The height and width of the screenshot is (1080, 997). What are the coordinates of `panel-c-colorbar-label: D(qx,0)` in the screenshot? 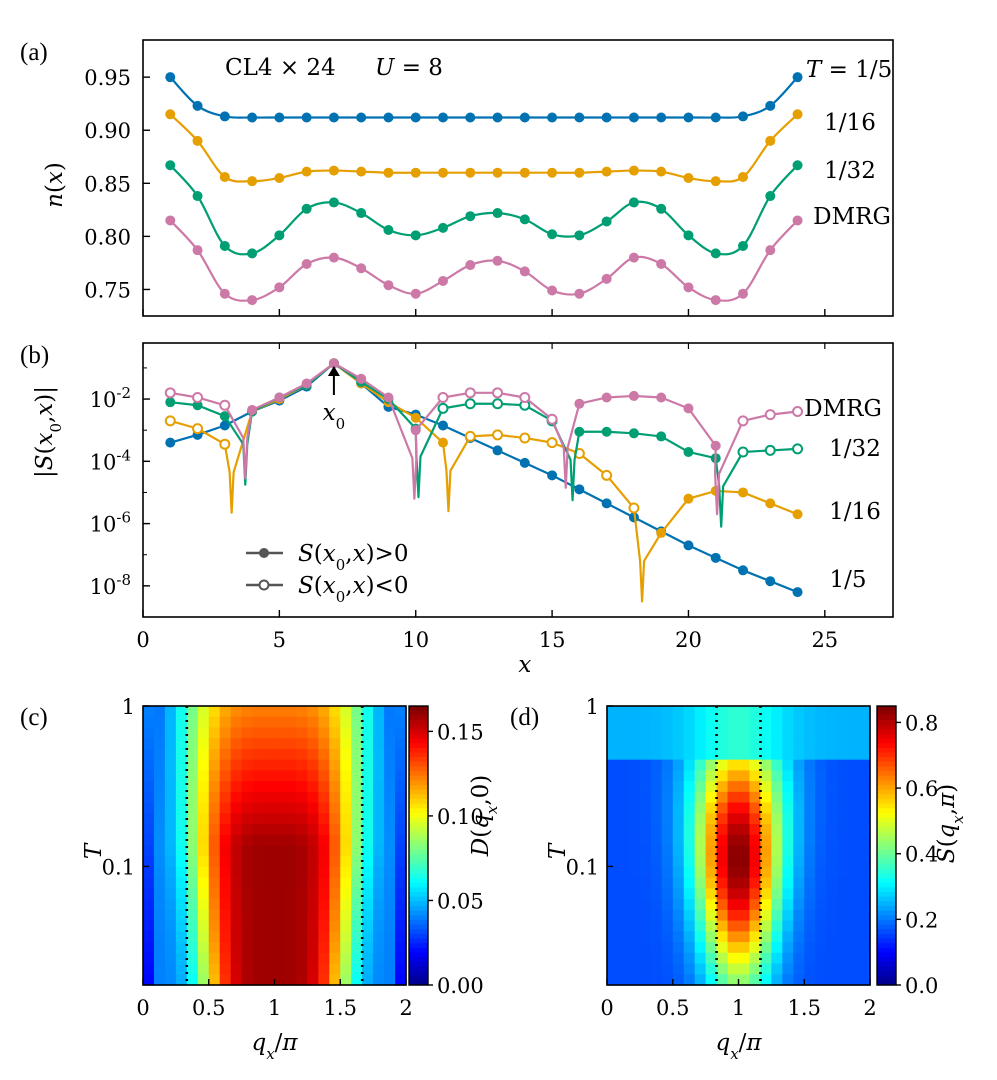 It's located at (484, 816).